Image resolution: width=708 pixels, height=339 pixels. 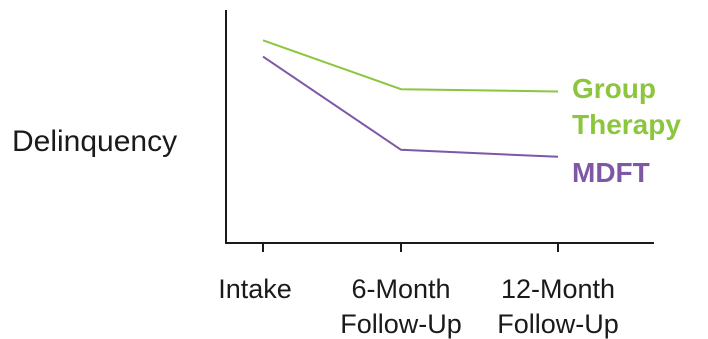 I want to click on x-tick-label-0: Intake, so click(x=255, y=289).